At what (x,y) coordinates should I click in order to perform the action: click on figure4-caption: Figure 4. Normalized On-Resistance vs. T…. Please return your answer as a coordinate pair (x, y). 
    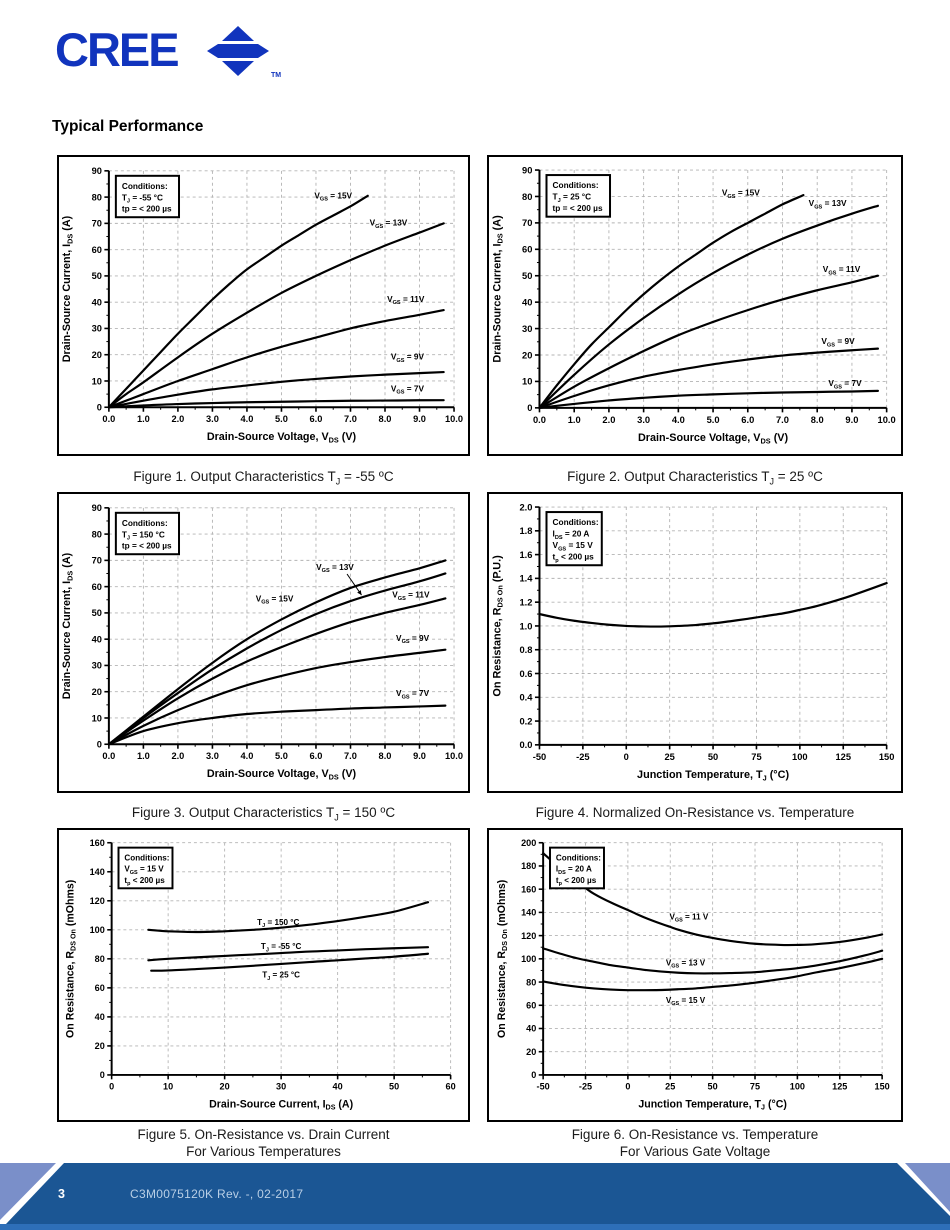
    Looking at the image, I should click on (695, 812).